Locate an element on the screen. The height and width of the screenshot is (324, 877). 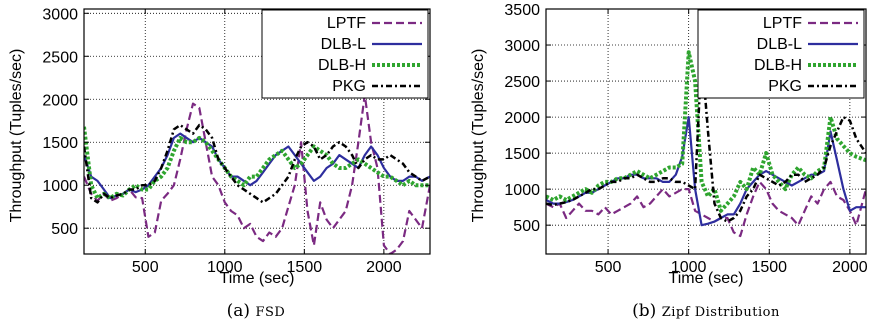
y-tick-label: 3500 is located at coordinates (522, 10).